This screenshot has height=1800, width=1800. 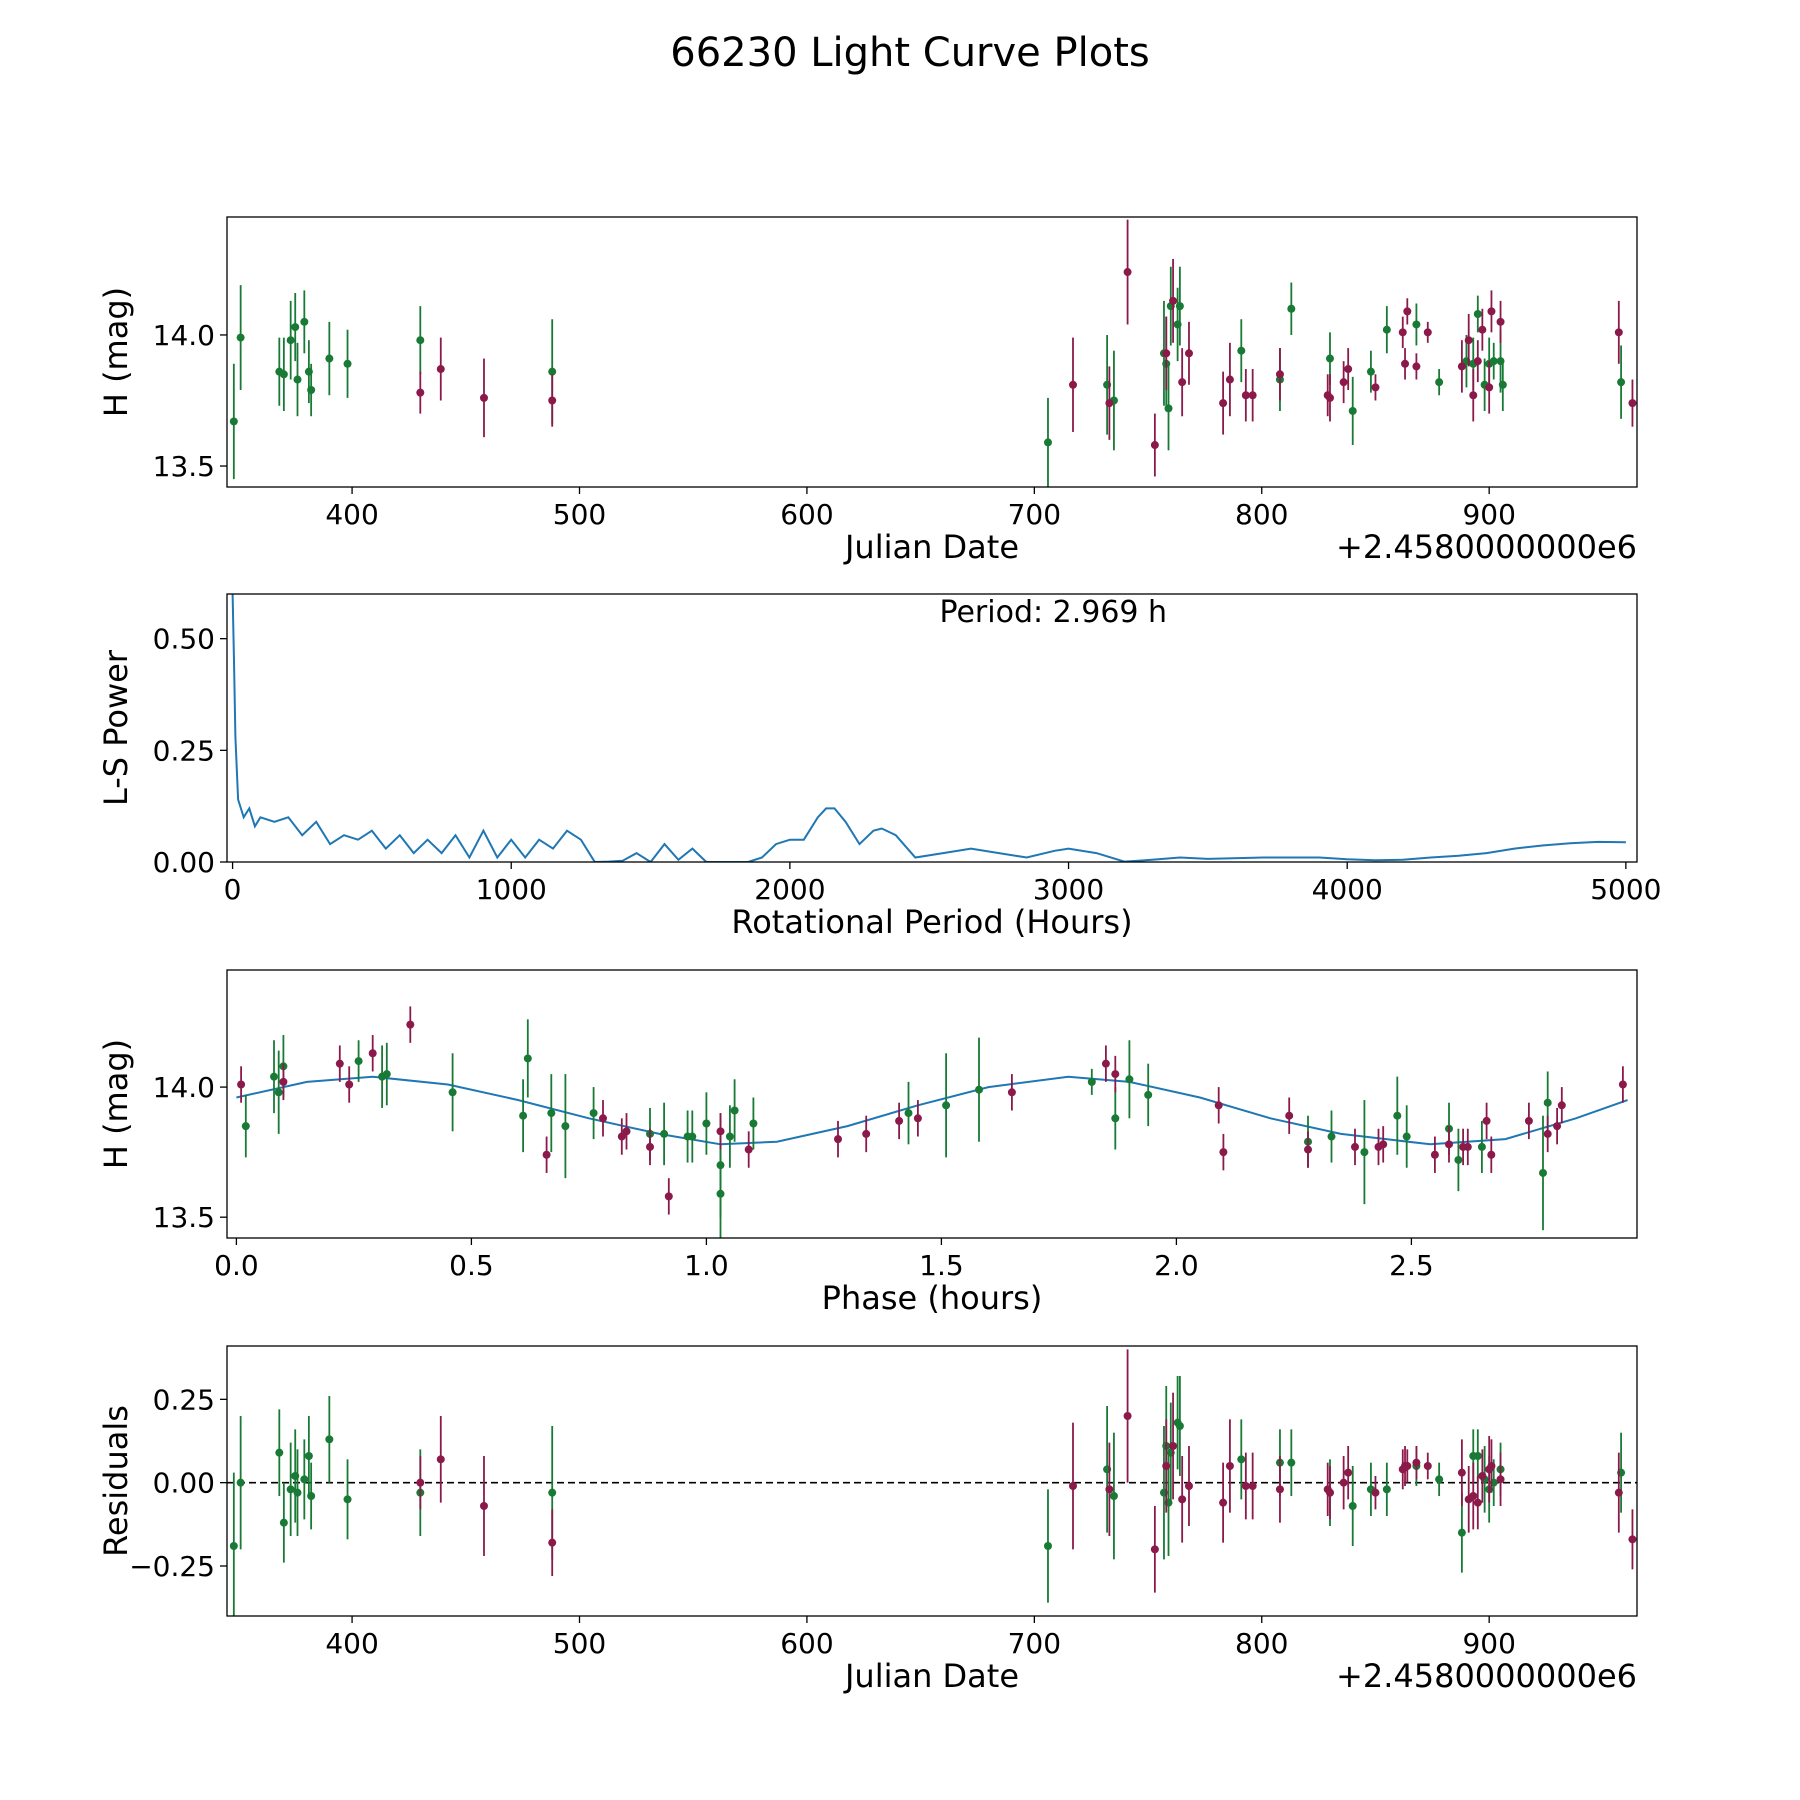 What do you see at coordinates (184, 750) in the screenshot?
I see `periodogram-ytick-label: 0.25` at bounding box center [184, 750].